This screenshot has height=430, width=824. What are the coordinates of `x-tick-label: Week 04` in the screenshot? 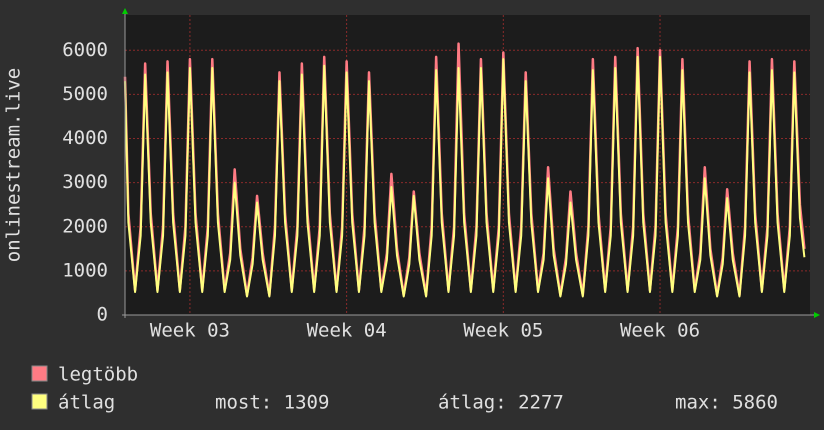 It's located at (347, 331).